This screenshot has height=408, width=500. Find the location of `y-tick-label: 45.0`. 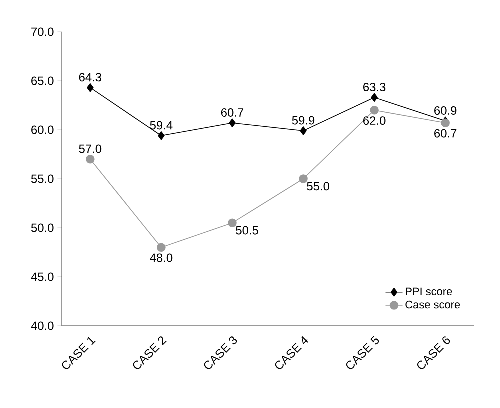

y-tick-label: 45.0 is located at coordinates (42, 277).